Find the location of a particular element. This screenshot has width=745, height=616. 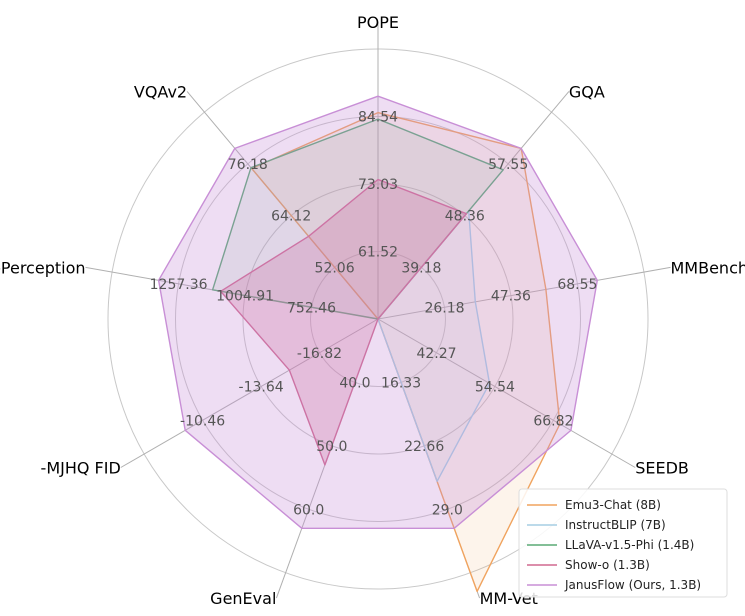

axis-label: MME-Perception is located at coordinates (43, 267).